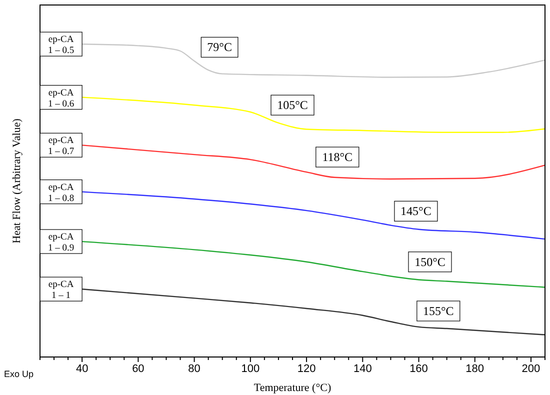 The image size is (550, 395). I want to click on annotation: 118°C, so click(337, 157).